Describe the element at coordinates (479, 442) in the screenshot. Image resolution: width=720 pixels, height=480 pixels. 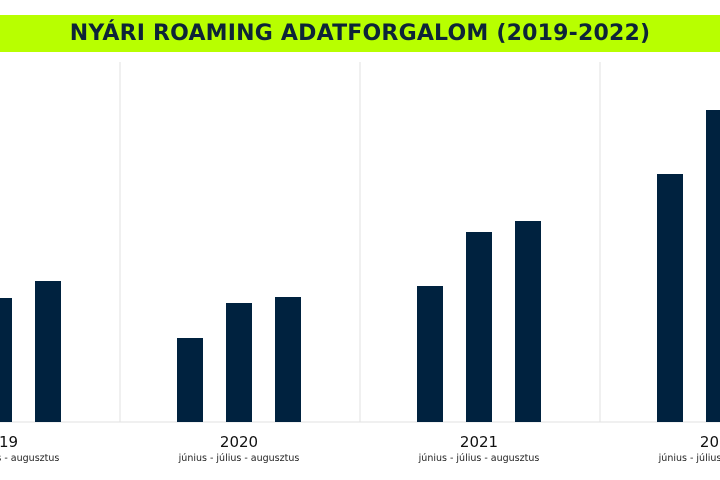
I see `year-label: 2021` at that location.